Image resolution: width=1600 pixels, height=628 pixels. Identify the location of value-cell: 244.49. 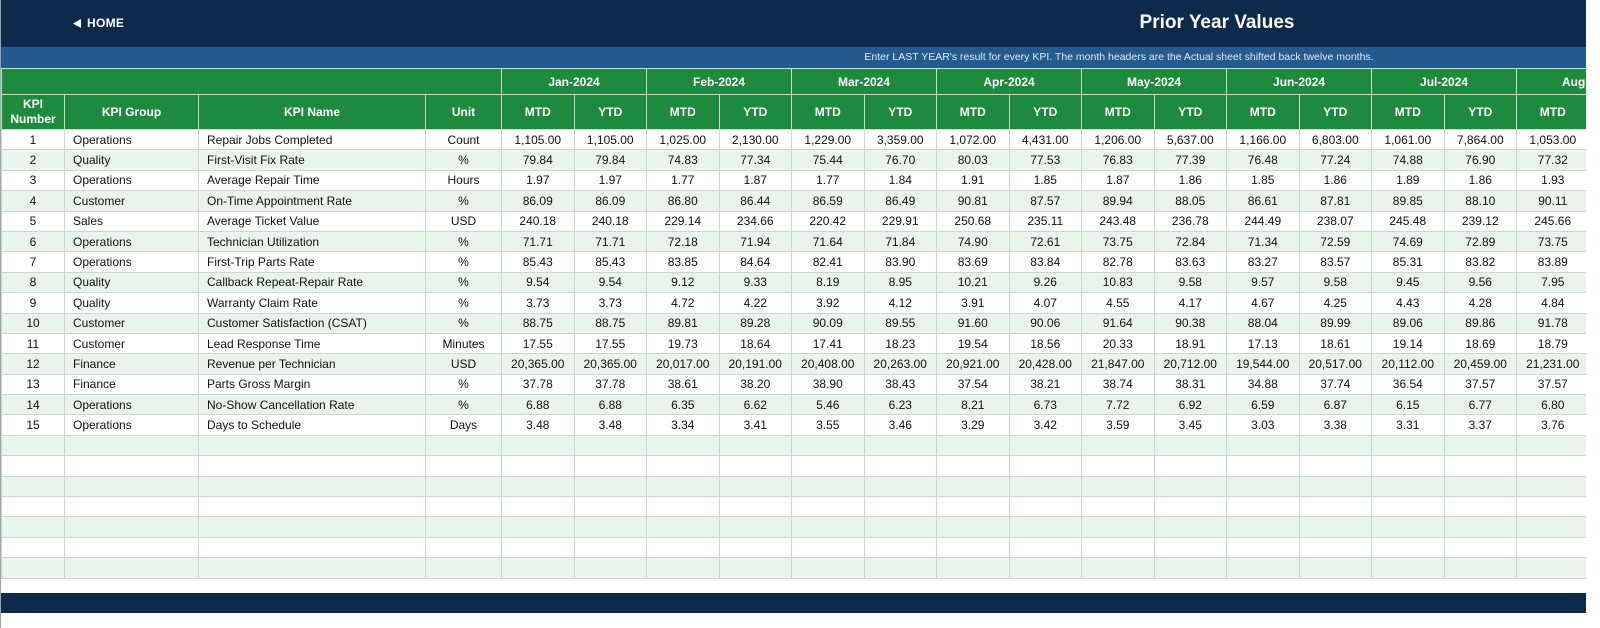
(1263, 221).